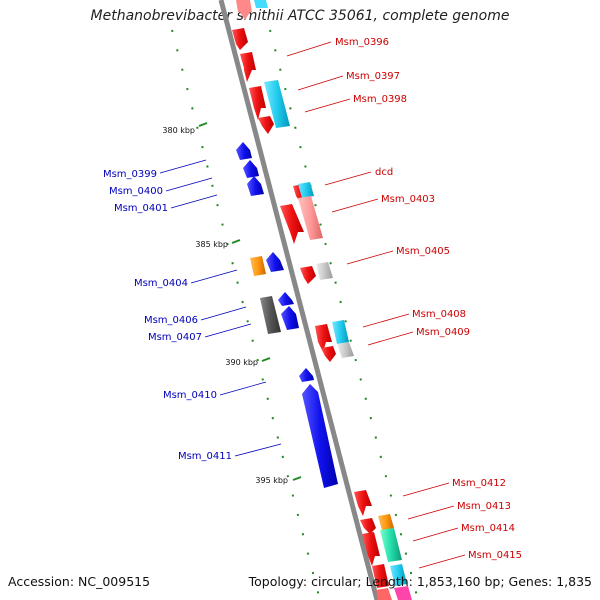 This screenshot has height=600, width=600. What do you see at coordinates (79, 581) in the screenshot?
I see `accession-text: Accession: NC_009515` at bounding box center [79, 581].